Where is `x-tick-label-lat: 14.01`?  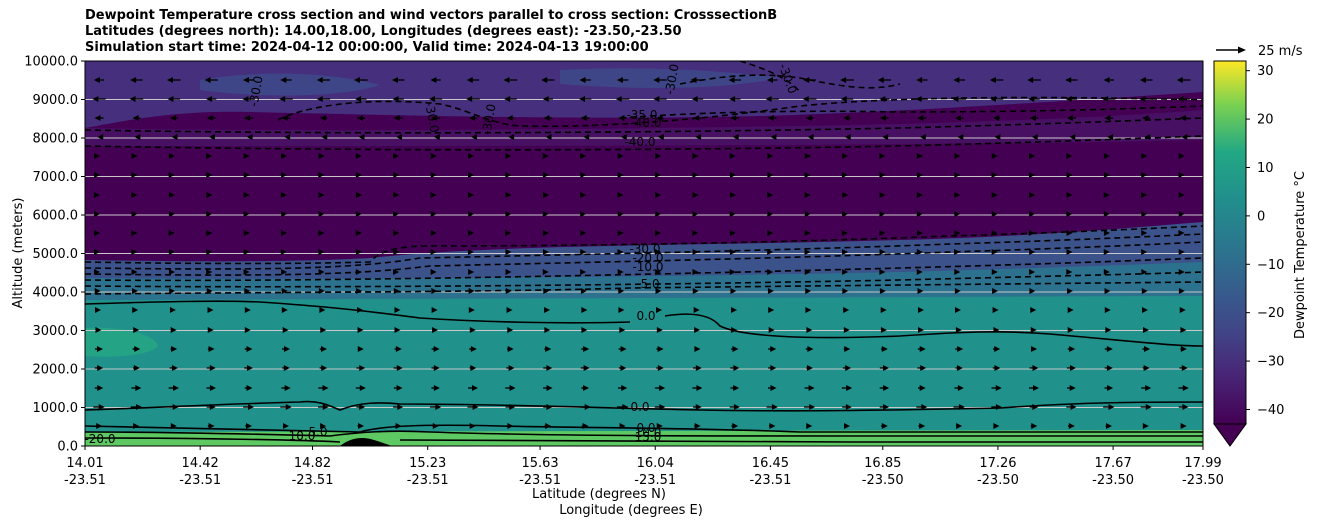 x-tick-label-lat: 14.01 is located at coordinates (84, 463).